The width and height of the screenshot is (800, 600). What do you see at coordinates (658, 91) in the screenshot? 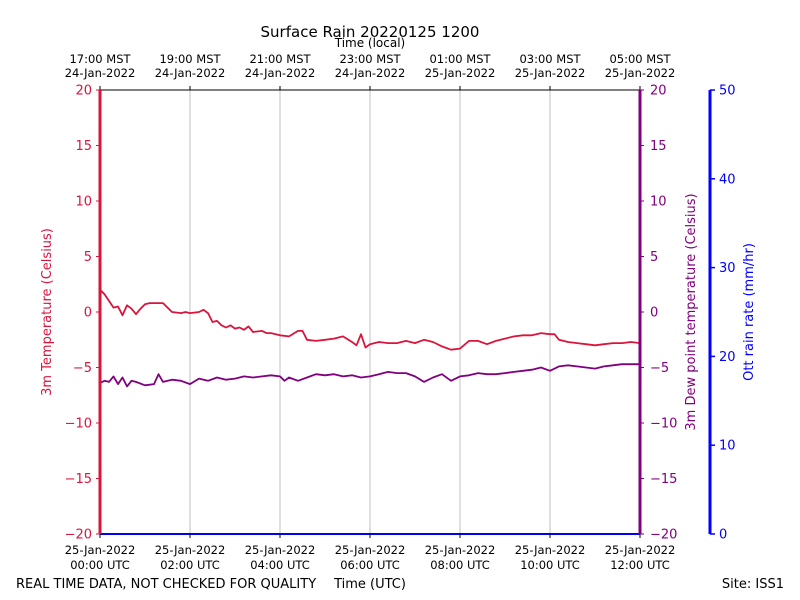
I see `dew-axis-tick-label: 20` at bounding box center [658, 91].